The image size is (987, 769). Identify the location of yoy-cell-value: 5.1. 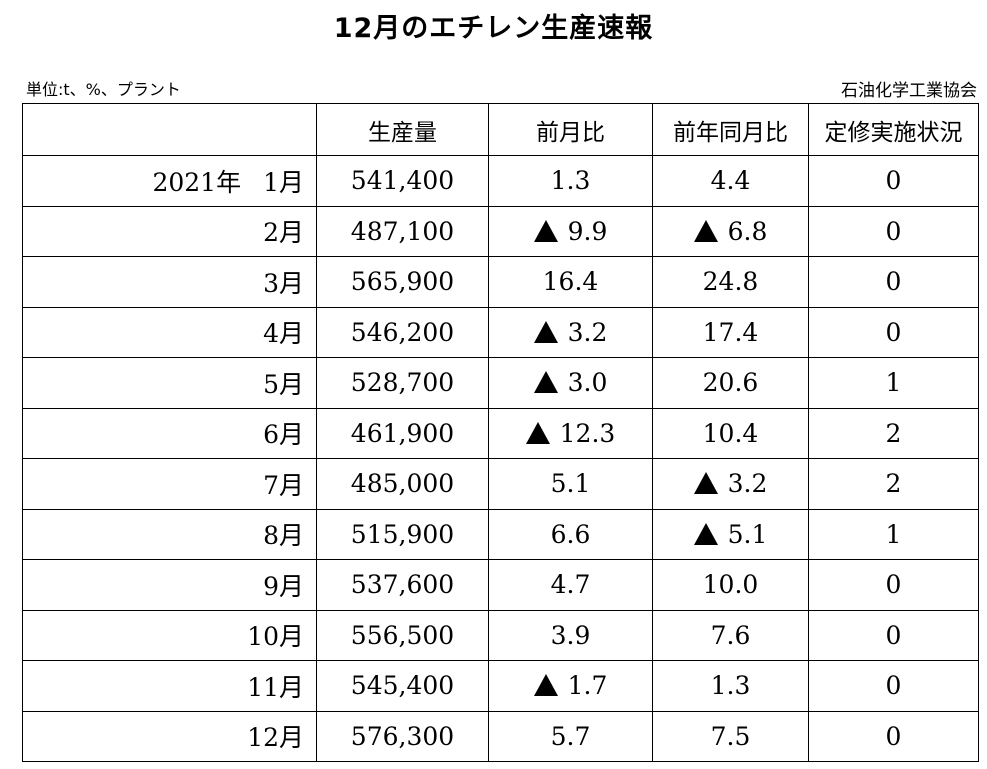
(747, 534).